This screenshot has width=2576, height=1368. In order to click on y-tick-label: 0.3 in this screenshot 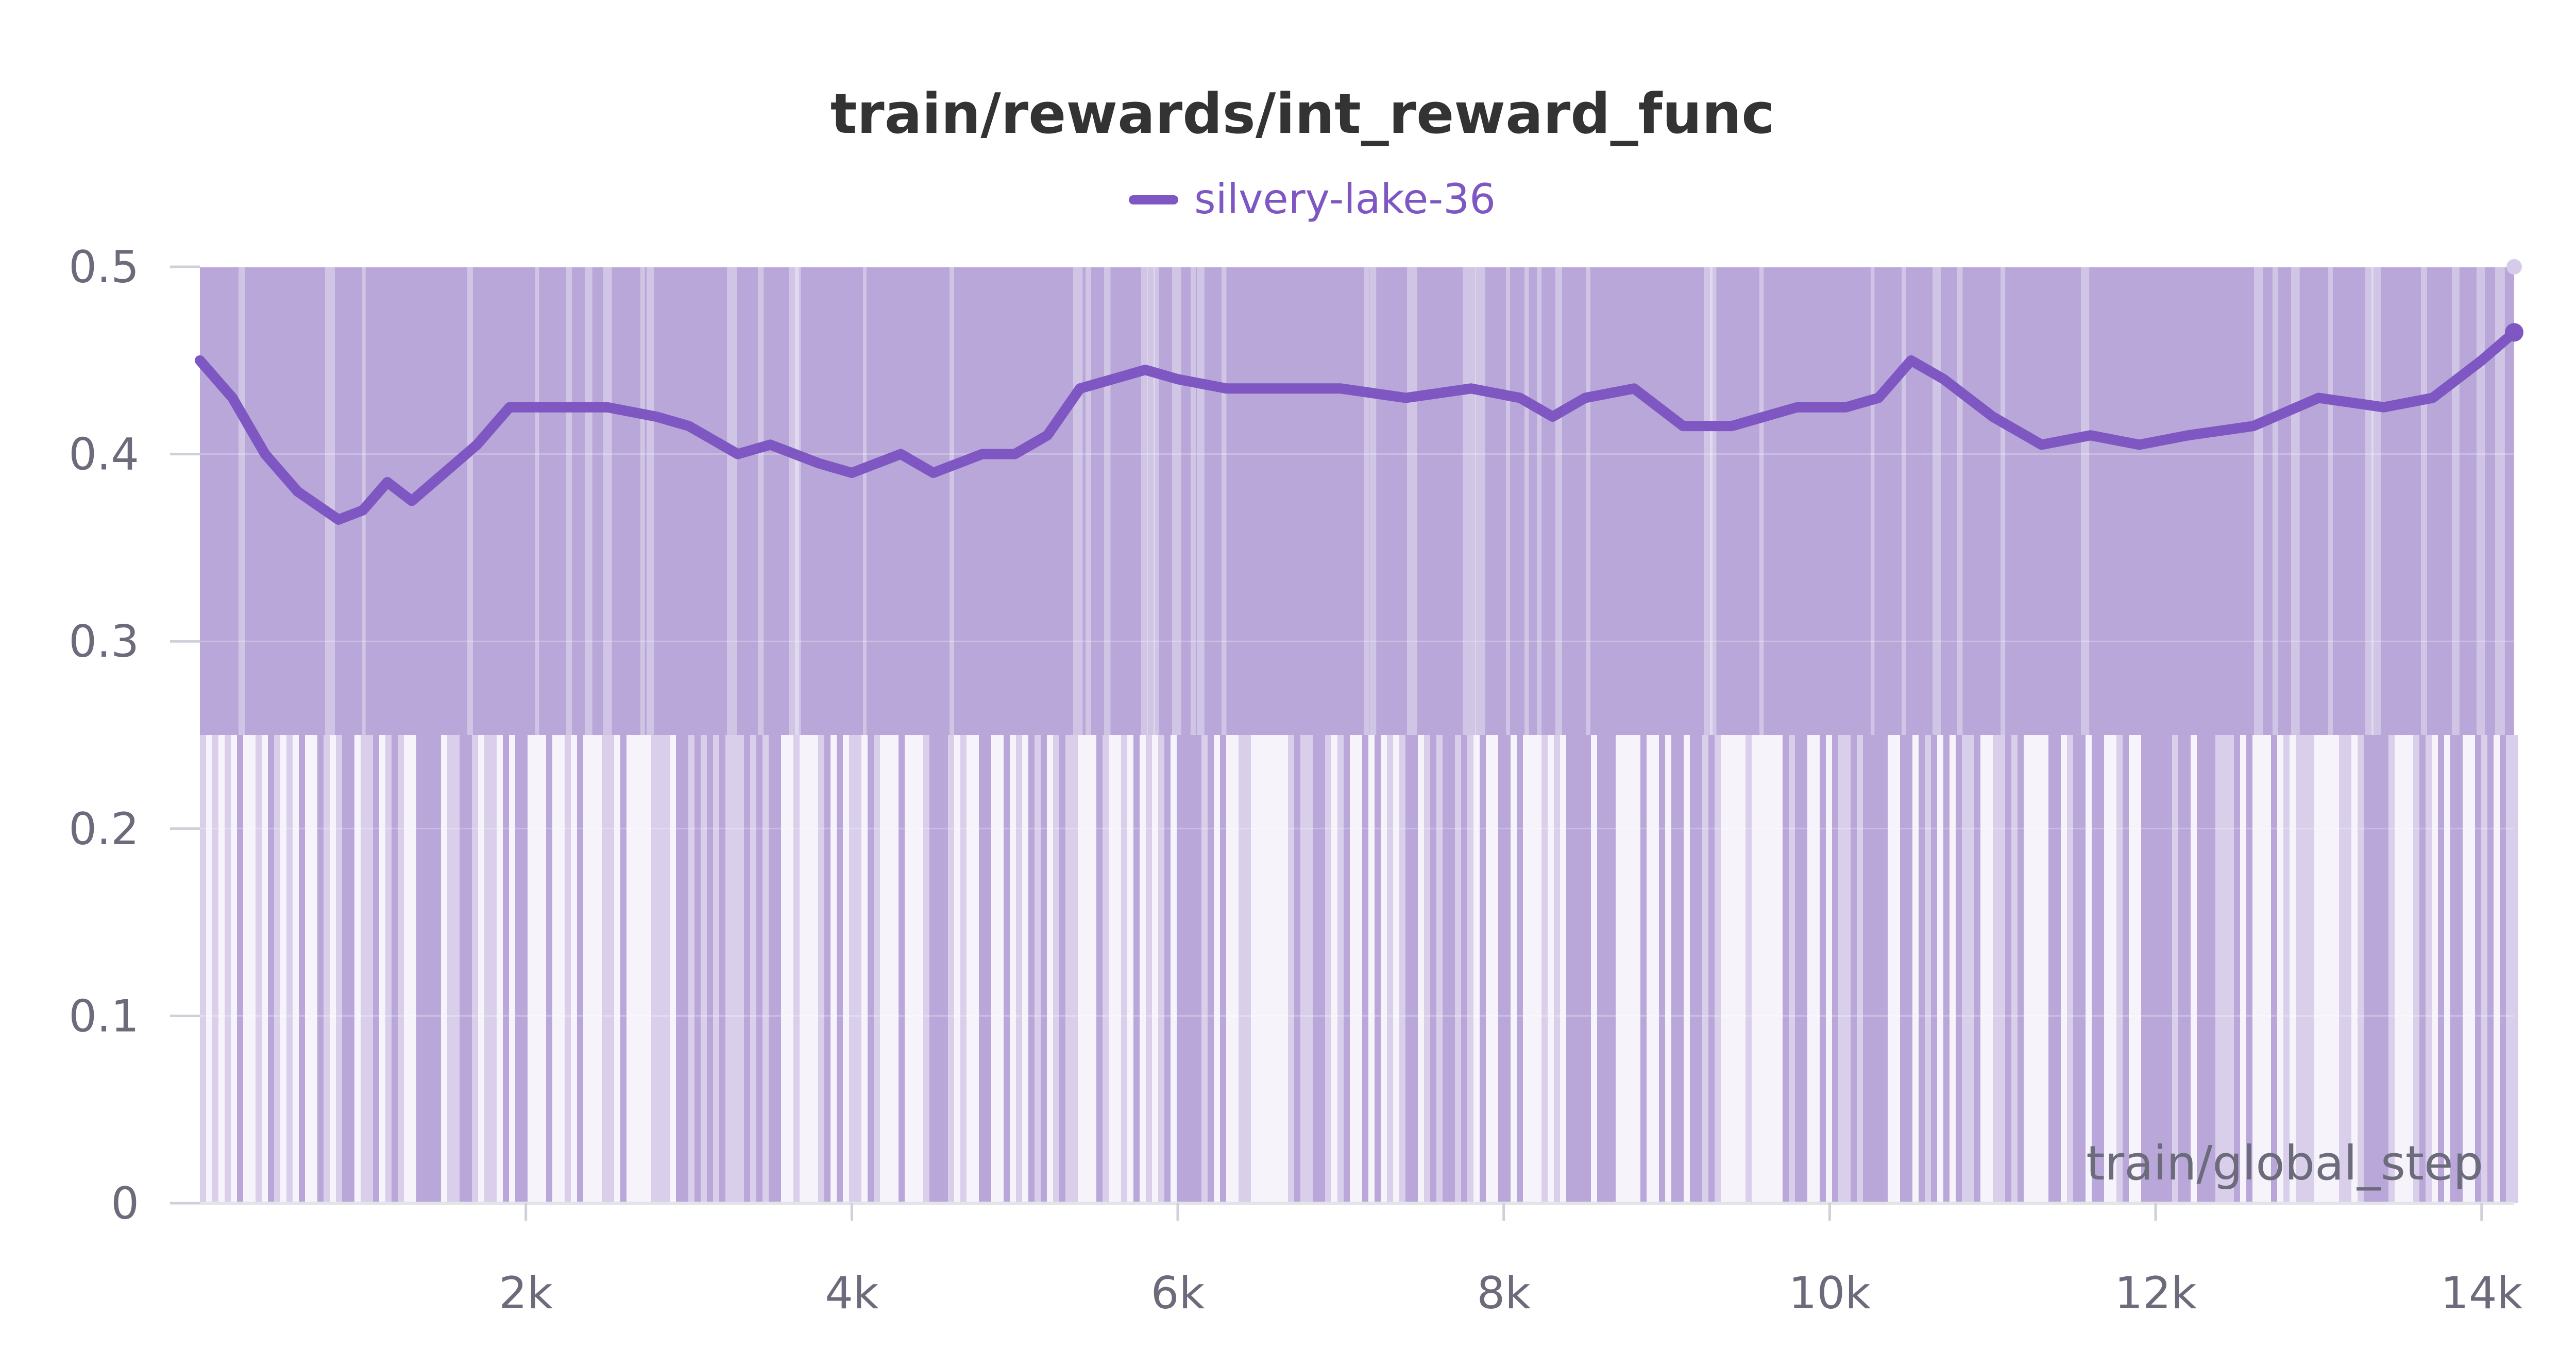, I will do `click(104, 642)`.